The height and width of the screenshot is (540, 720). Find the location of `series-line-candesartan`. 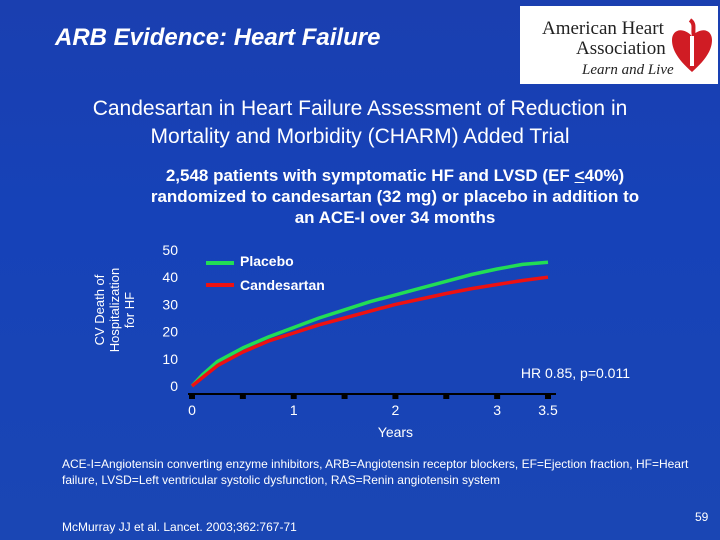

series-line-candesartan is located at coordinates (369, 331).